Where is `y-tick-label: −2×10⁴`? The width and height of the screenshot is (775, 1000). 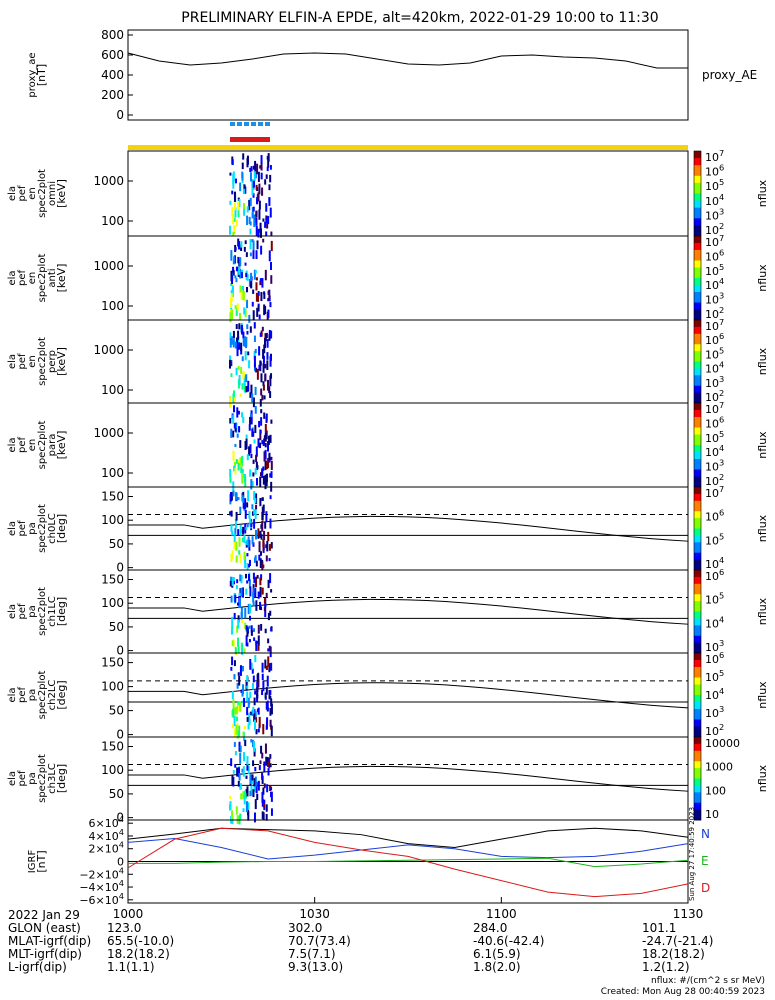
y-tick-label: −2×10⁴ is located at coordinates (101, 873).